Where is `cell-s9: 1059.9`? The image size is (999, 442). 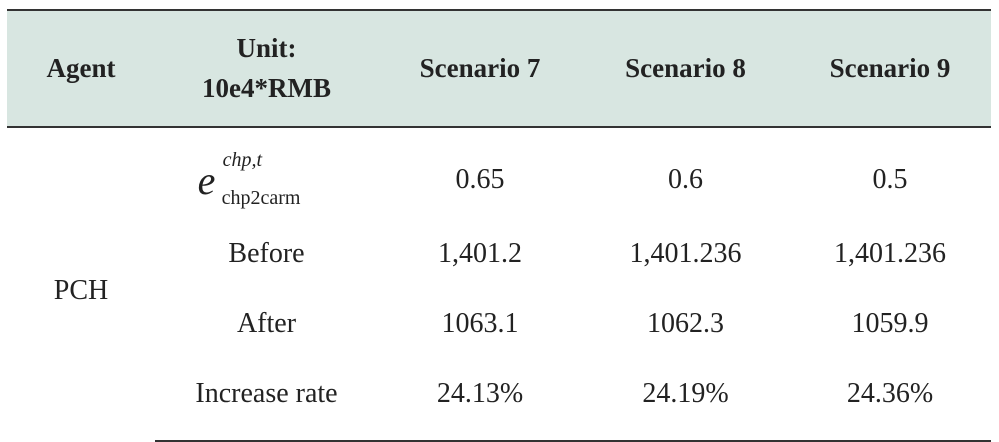
cell-s9: 1059.9 is located at coordinates (890, 323).